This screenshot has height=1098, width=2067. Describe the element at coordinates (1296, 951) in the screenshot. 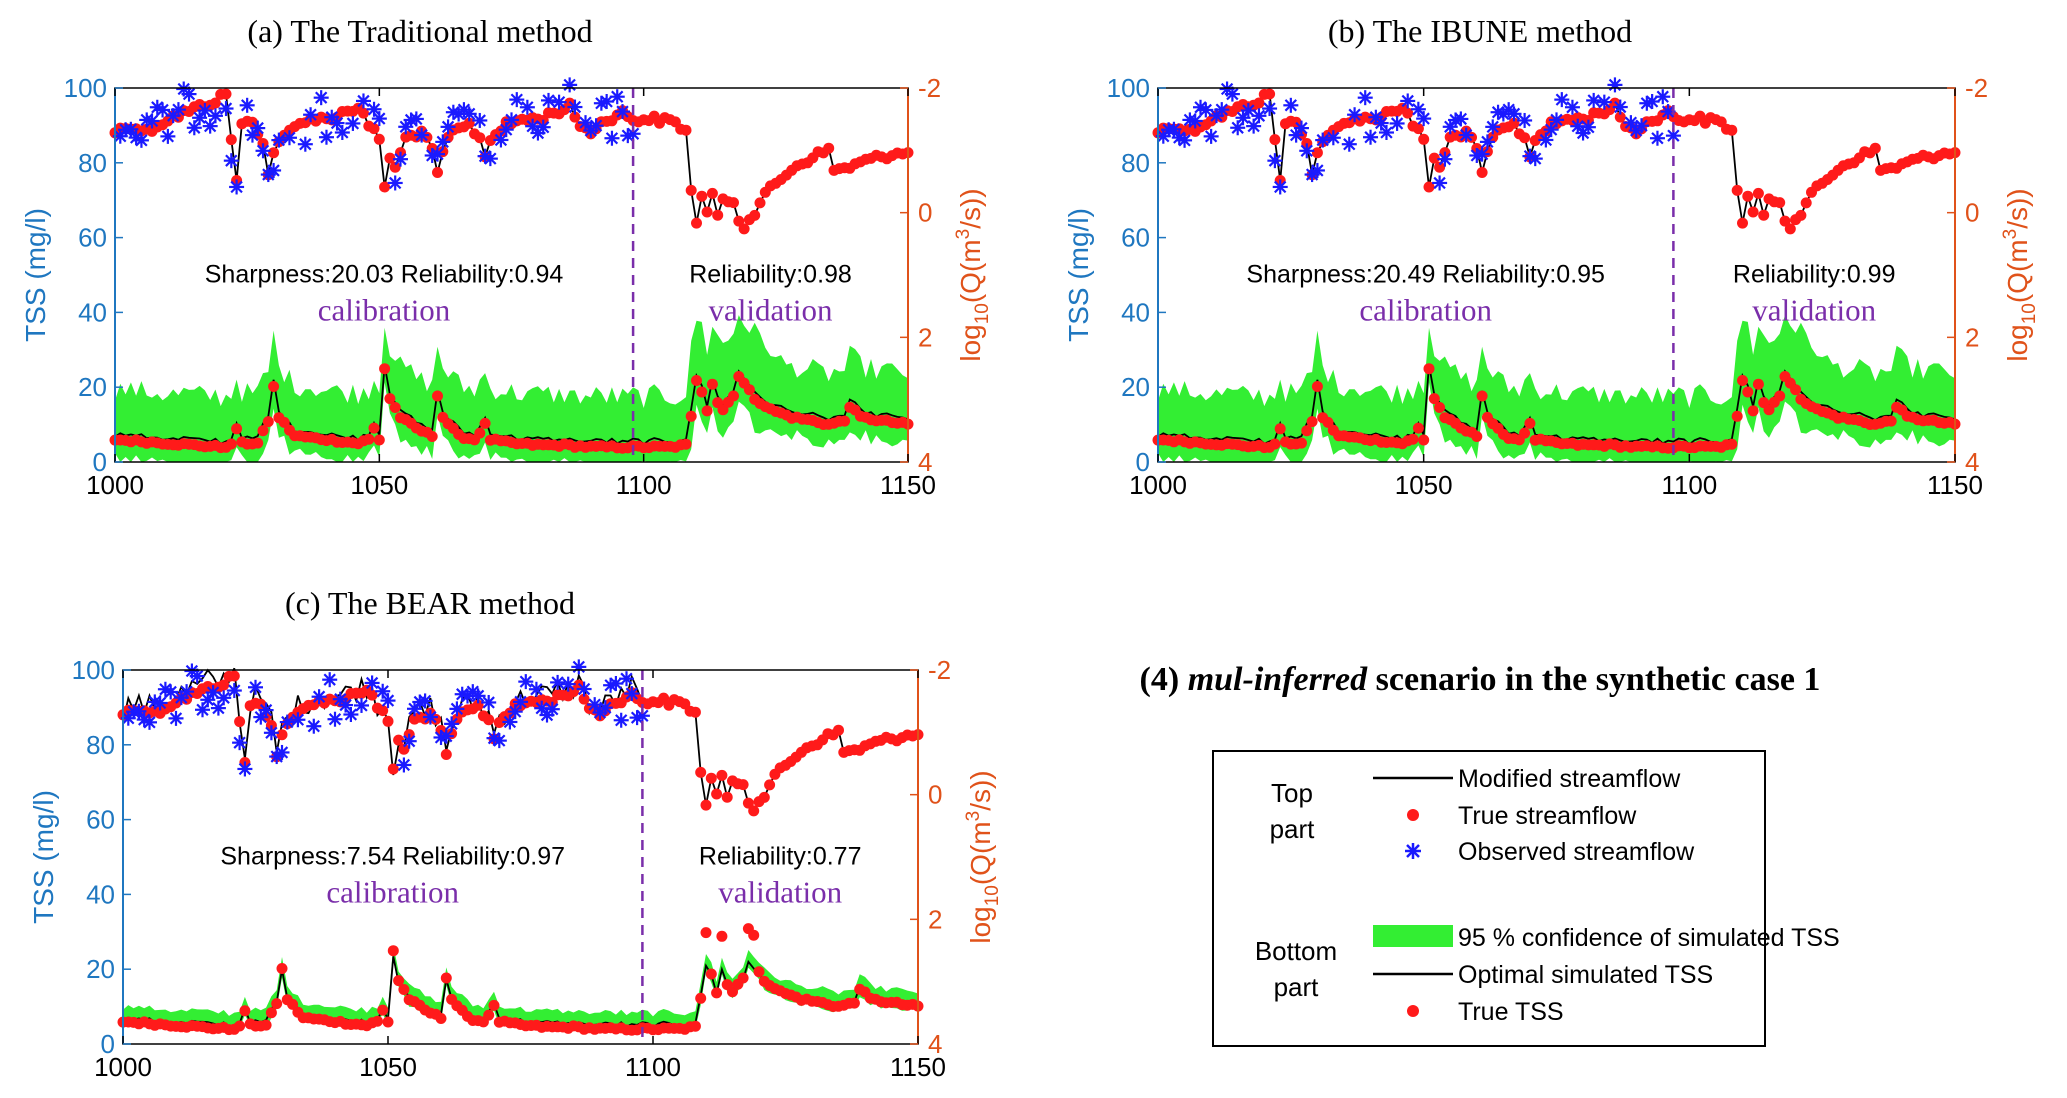

I see `legend-bottom-part-label-1: Bottom` at that location.